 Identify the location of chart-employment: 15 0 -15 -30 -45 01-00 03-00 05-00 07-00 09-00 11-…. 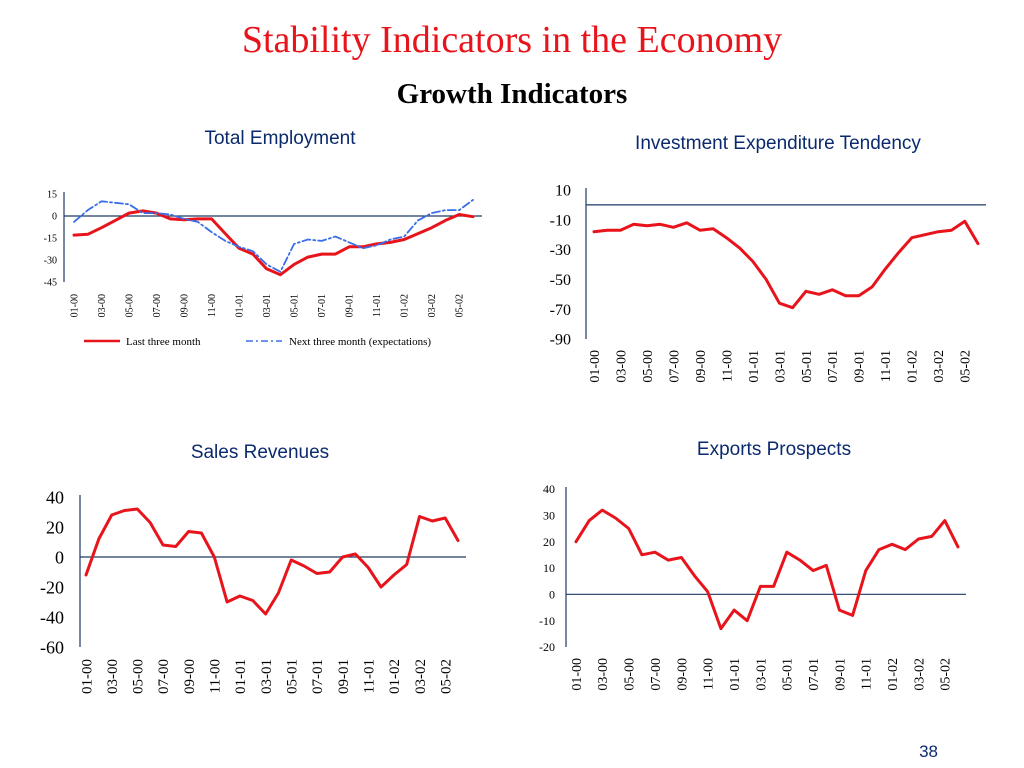
(263, 269).